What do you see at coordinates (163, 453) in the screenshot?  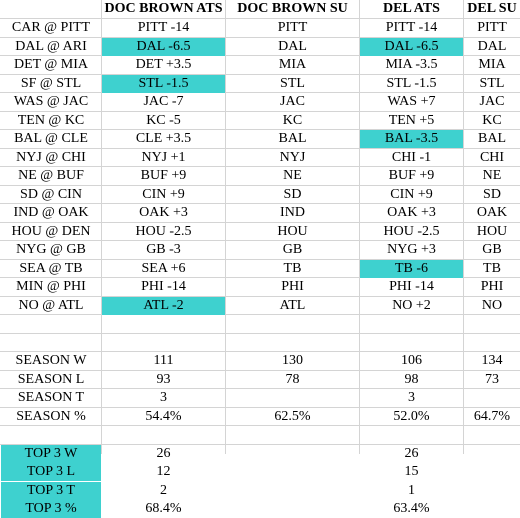 I see `doc-brown-ats-top3-cell: 26` at bounding box center [163, 453].